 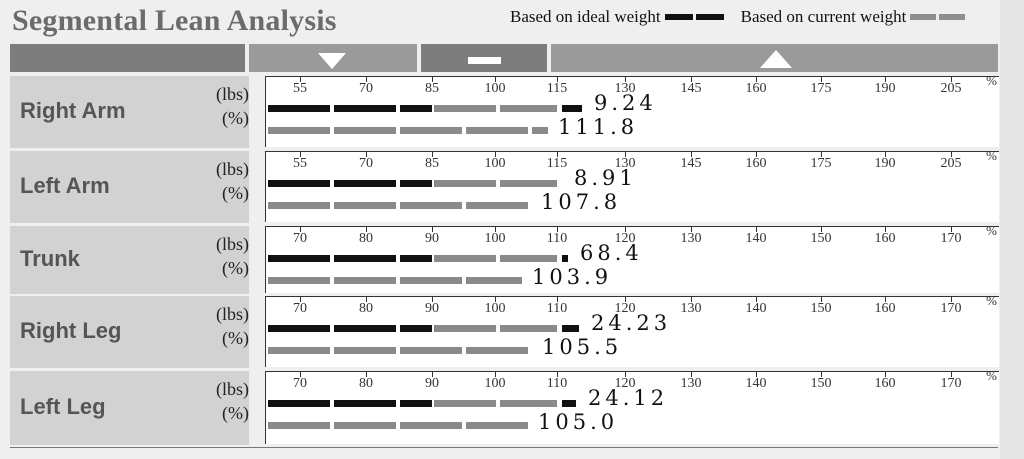 I want to click on segment-name: Trunk, so click(x=50, y=258).